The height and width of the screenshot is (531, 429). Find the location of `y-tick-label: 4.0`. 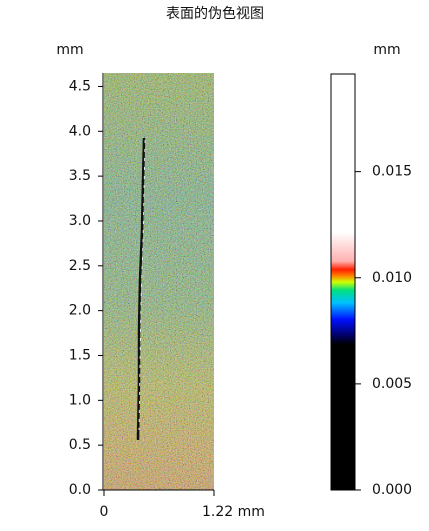

y-tick-label: 4.0 is located at coordinates (80, 131).